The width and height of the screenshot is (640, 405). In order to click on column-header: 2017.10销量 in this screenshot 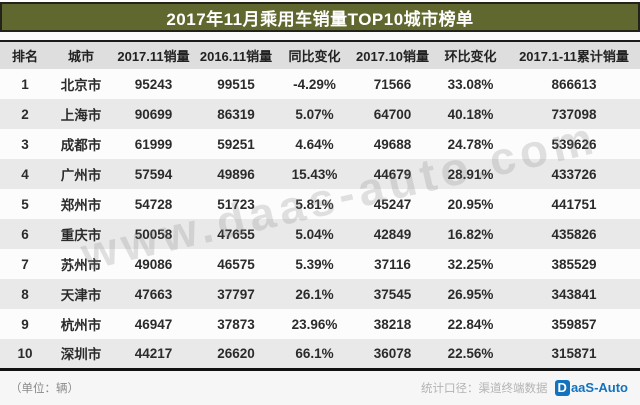, I will do `click(392, 56)`.